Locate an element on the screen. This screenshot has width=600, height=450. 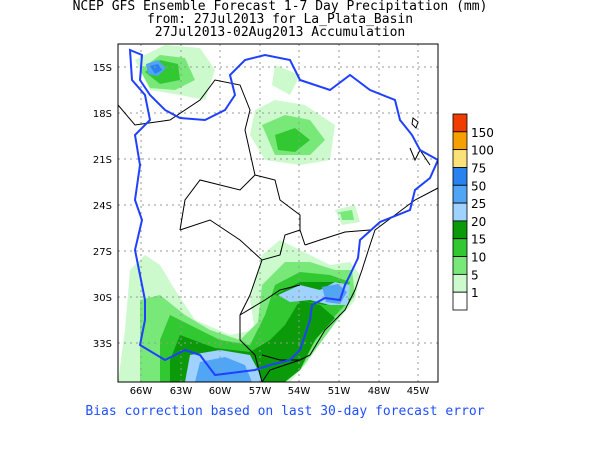
lat-tick: 33S is located at coordinates (102, 344).